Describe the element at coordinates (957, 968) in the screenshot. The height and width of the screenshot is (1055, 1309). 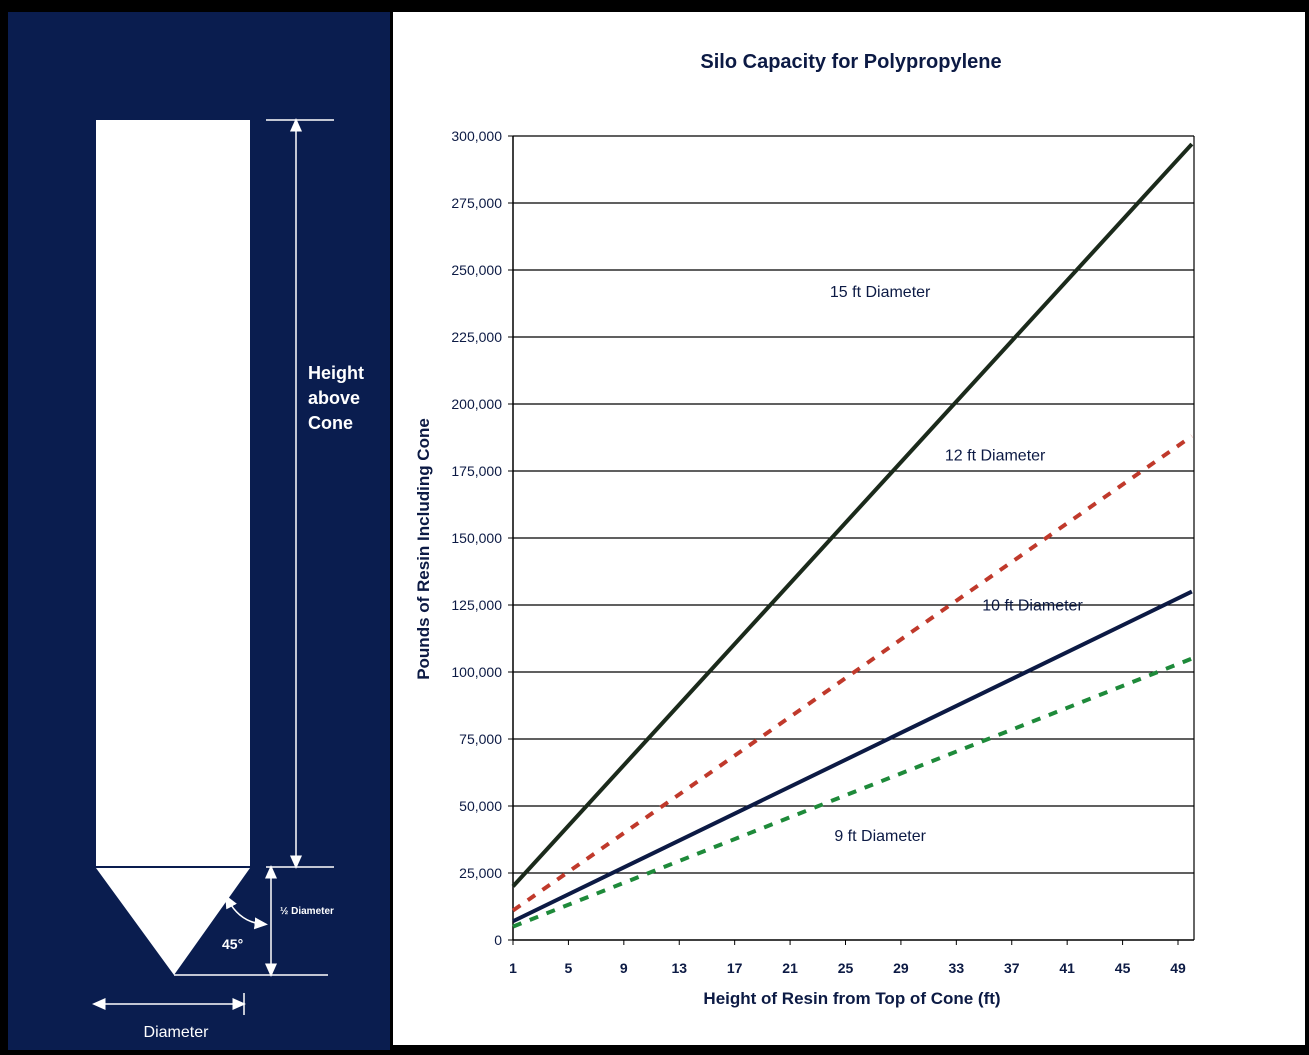
I see `x-tick-label: 33` at that location.